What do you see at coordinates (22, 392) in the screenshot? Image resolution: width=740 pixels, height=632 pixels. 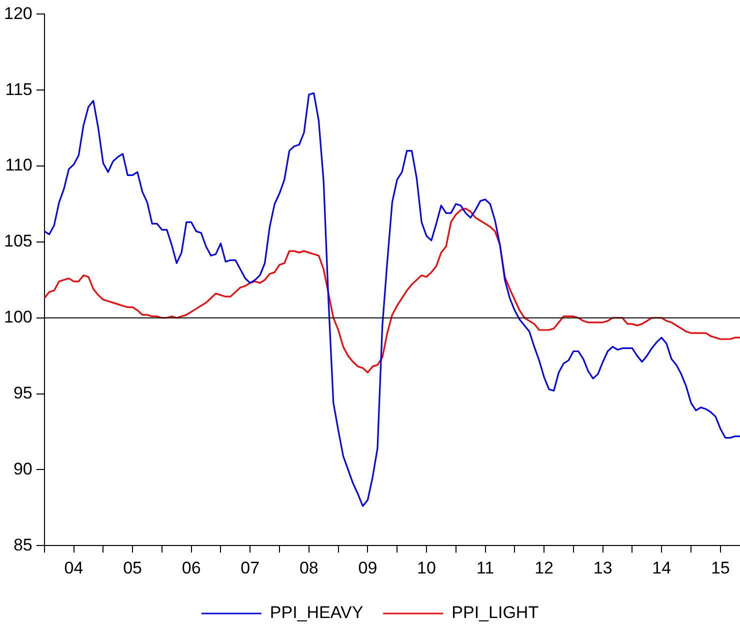 I see `y-tick-label: 95` at bounding box center [22, 392].